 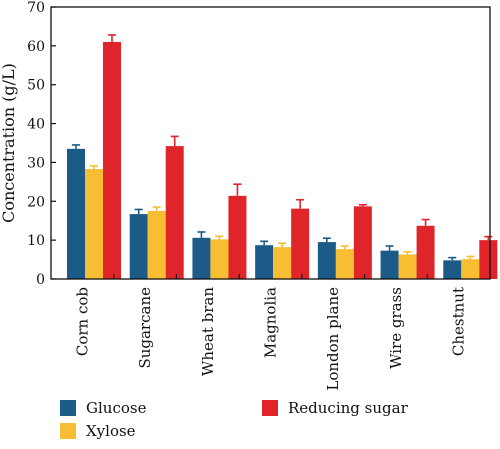 I want to click on y-tick-label: 50, so click(x=36, y=86).